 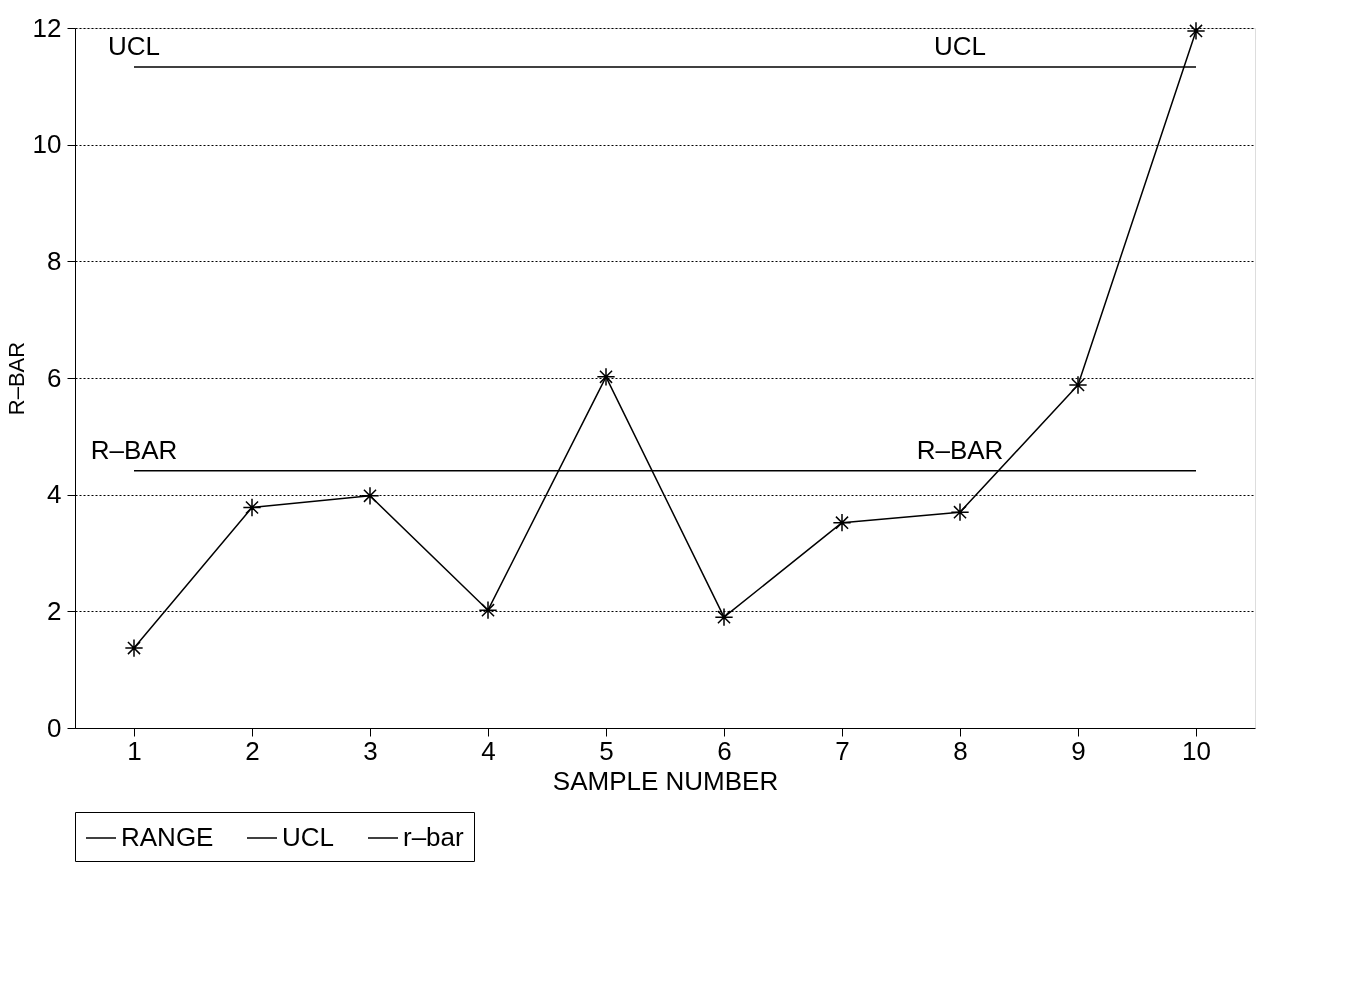 What do you see at coordinates (606, 750) in the screenshot?
I see `x-tick-label: 5` at bounding box center [606, 750].